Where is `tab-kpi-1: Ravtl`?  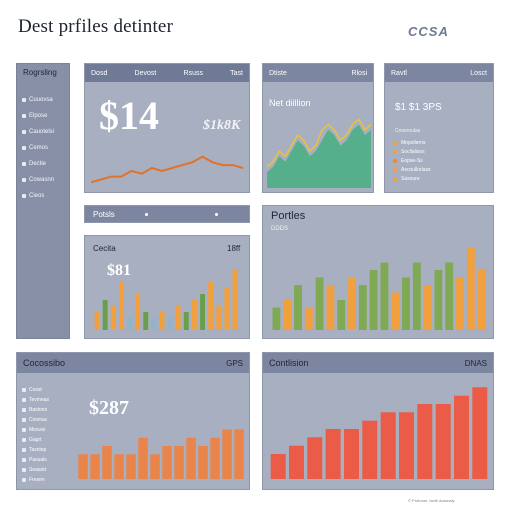 tab-kpi-1: Ravtl is located at coordinates (399, 73).